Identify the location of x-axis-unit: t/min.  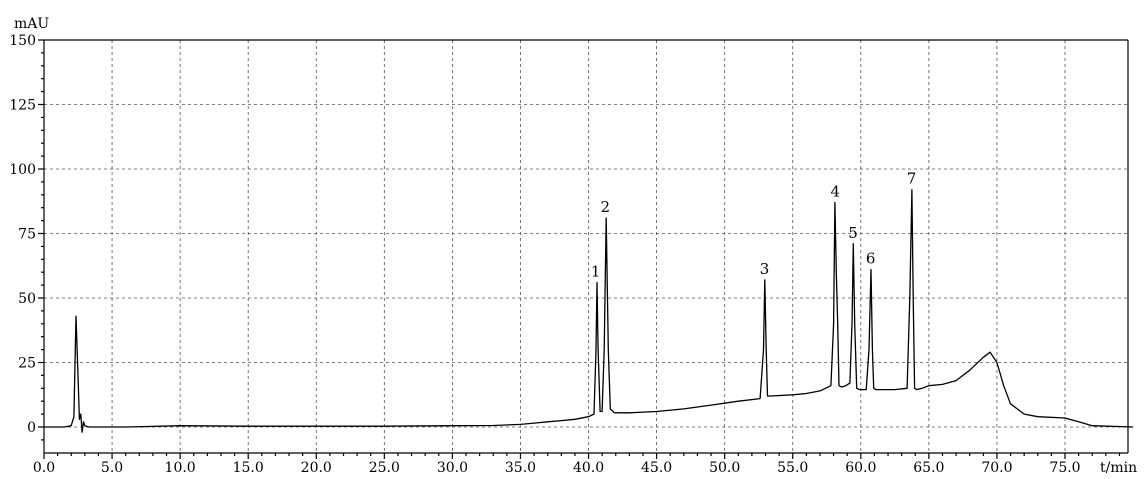
(1118, 468).